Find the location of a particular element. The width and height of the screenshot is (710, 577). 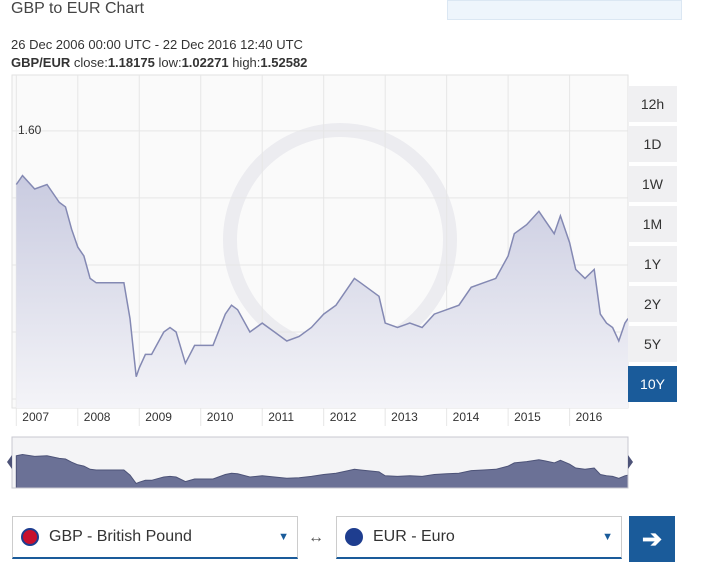

x-tick-label: 2011 is located at coordinates (281, 417).